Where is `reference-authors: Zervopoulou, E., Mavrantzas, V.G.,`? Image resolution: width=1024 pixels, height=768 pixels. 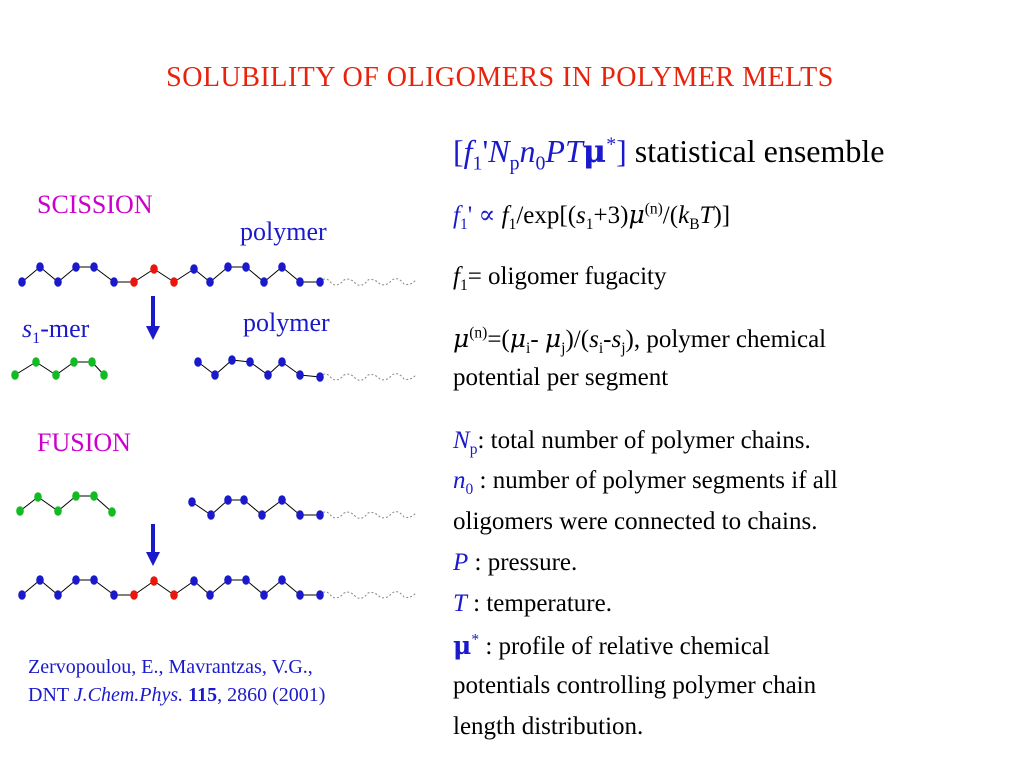 reference-authors: Zervopoulou, E., Mavrantzas, V.G., is located at coordinates (170, 667).